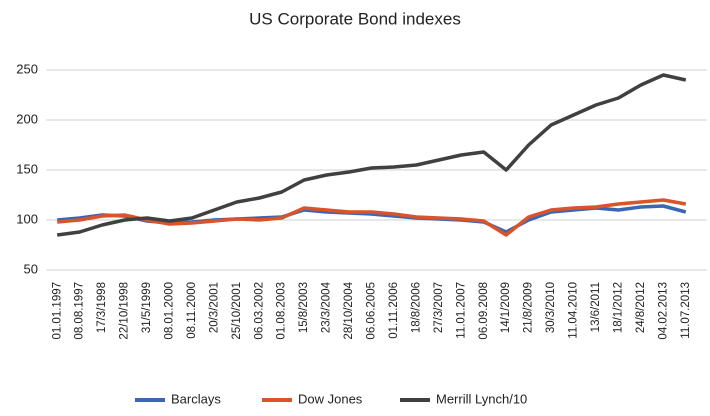 This screenshot has height=416, width=710. What do you see at coordinates (147, 307) in the screenshot?
I see `x-tick-label: 31/5/1999` at bounding box center [147, 307].